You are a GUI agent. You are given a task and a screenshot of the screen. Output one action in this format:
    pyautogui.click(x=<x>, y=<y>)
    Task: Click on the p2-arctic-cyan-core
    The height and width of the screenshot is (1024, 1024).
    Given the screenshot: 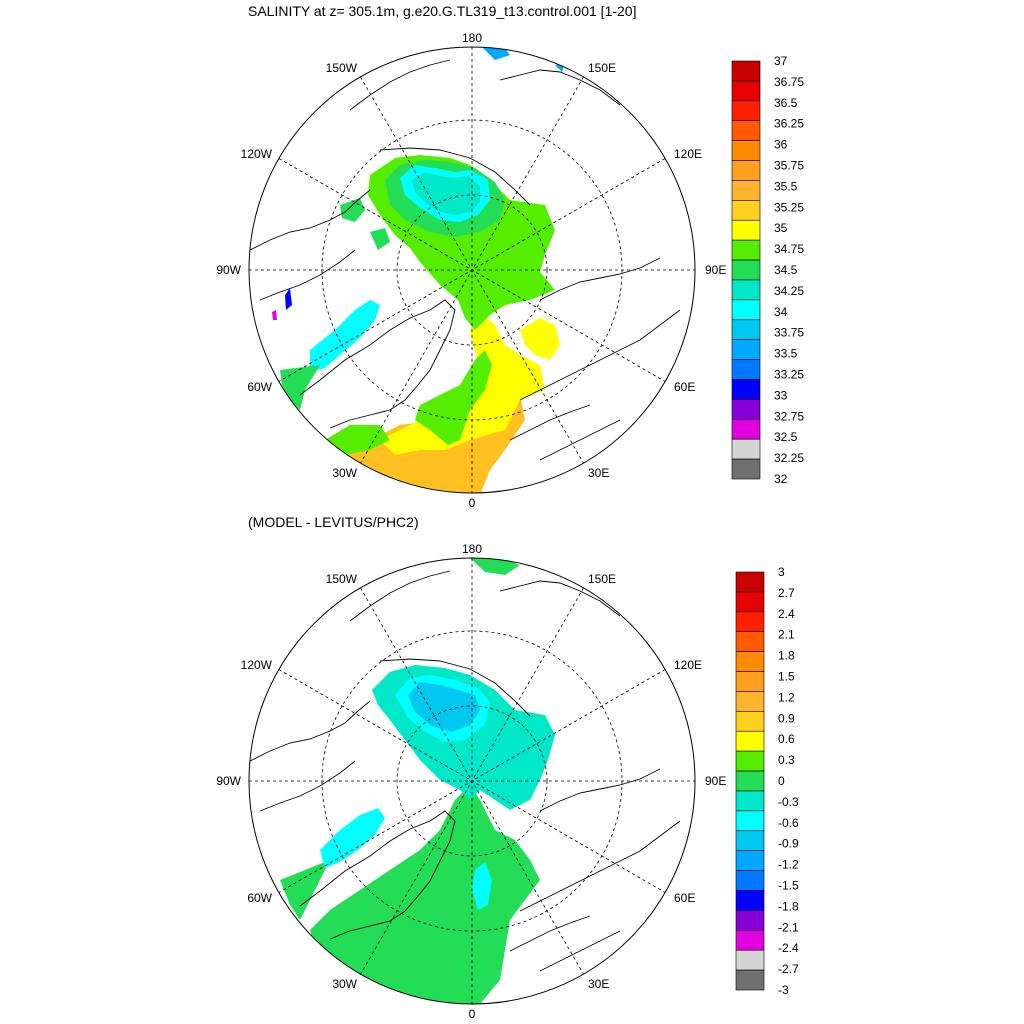 What is the action you would take?
    pyautogui.click(x=444, y=707)
    